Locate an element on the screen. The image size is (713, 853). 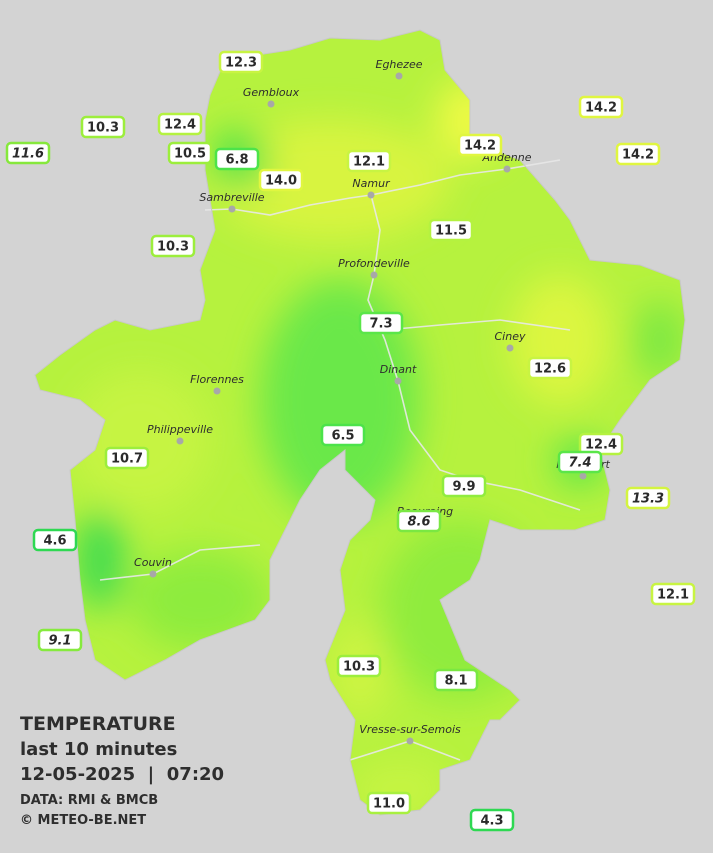
station-value: 10.5 is located at coordinates (190, 154).